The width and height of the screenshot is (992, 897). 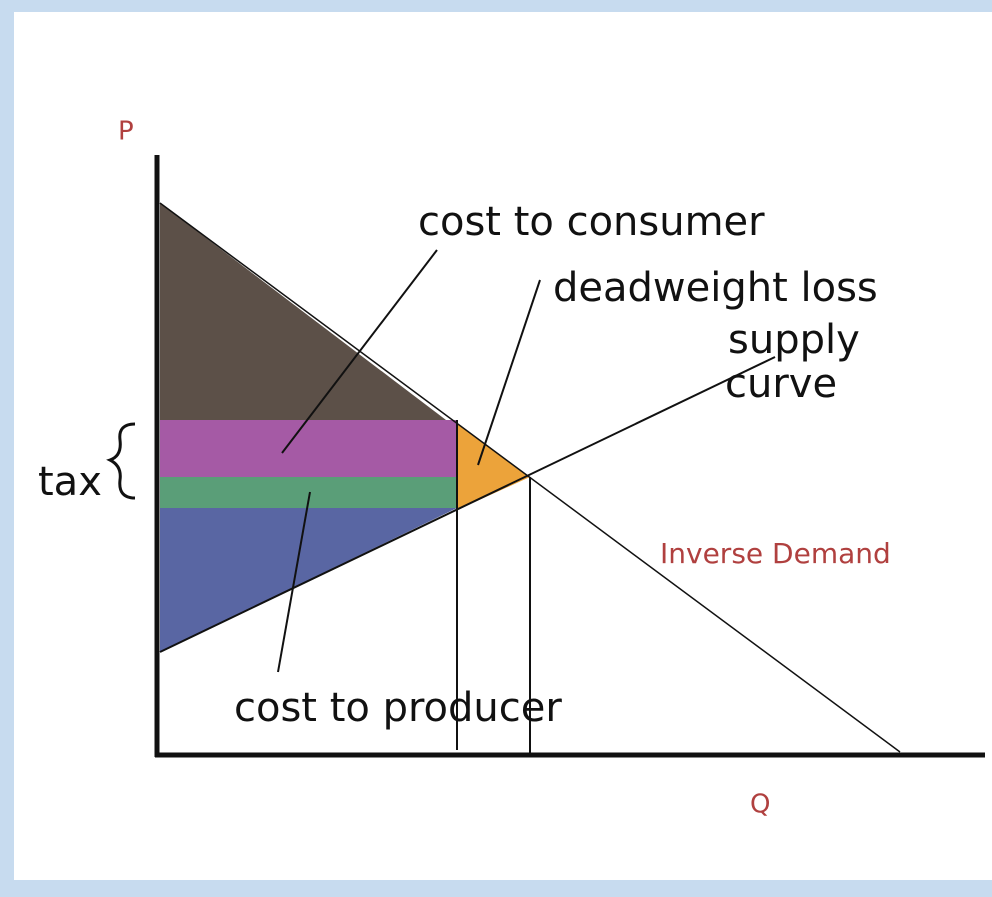 I want to click on label: curve, so click(x=781, y=384).